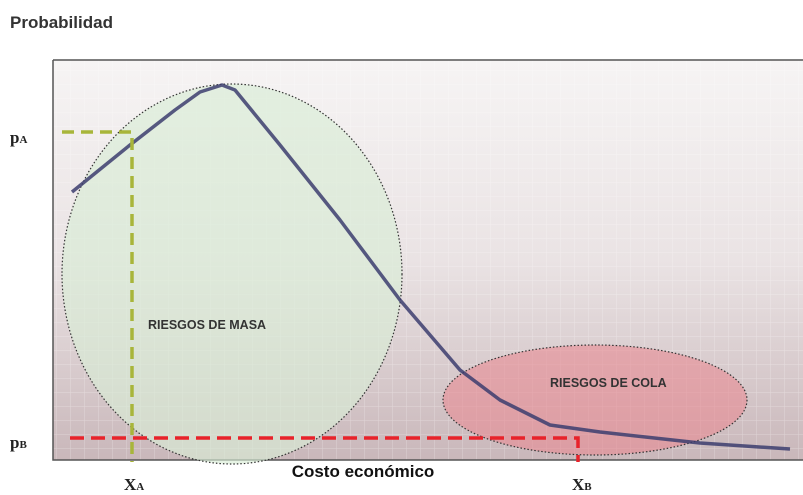 This screenshot has width=803, height=495. Describe the element at coordinates (61, 22) in the screenshot. I see `title: Probabilidad` at that location.